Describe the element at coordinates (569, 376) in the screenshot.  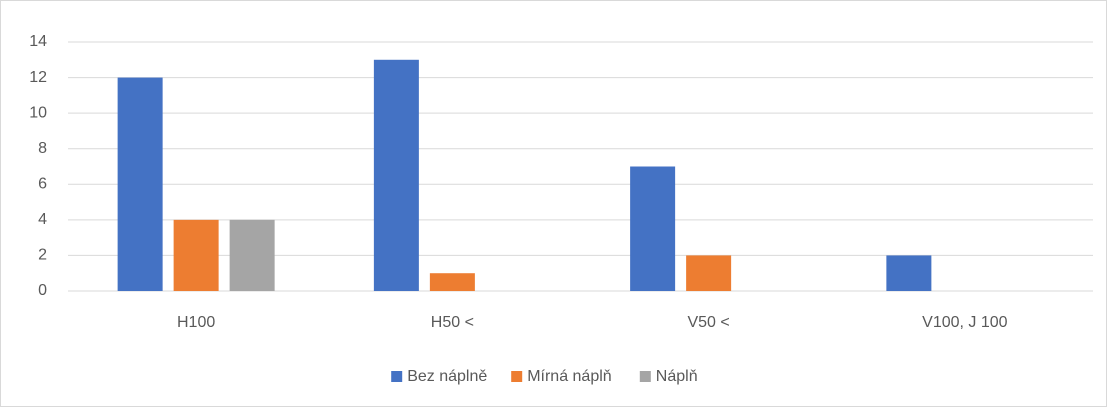
I see `legend-label: Mírná náplň` at that location.